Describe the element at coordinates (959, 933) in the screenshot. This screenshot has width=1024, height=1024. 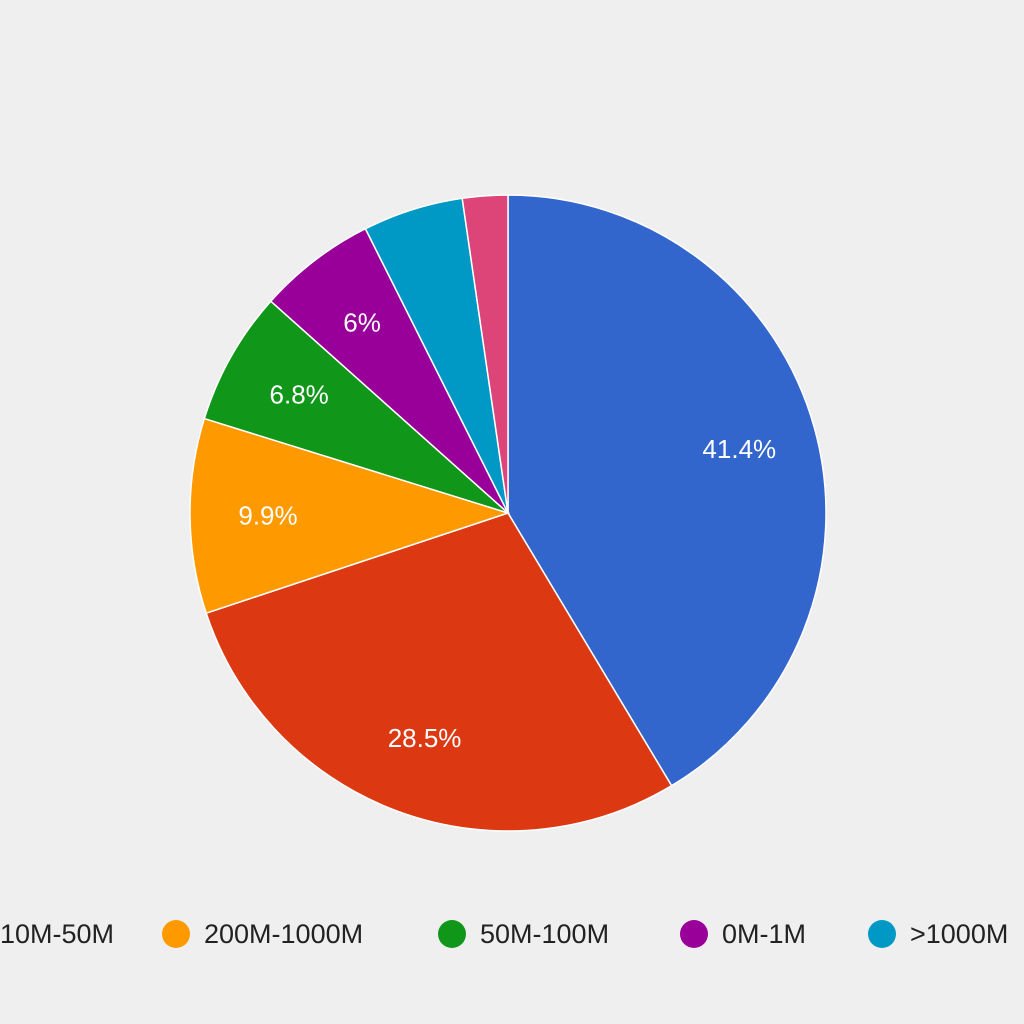
I see `legend-label: >1000M` at that location.